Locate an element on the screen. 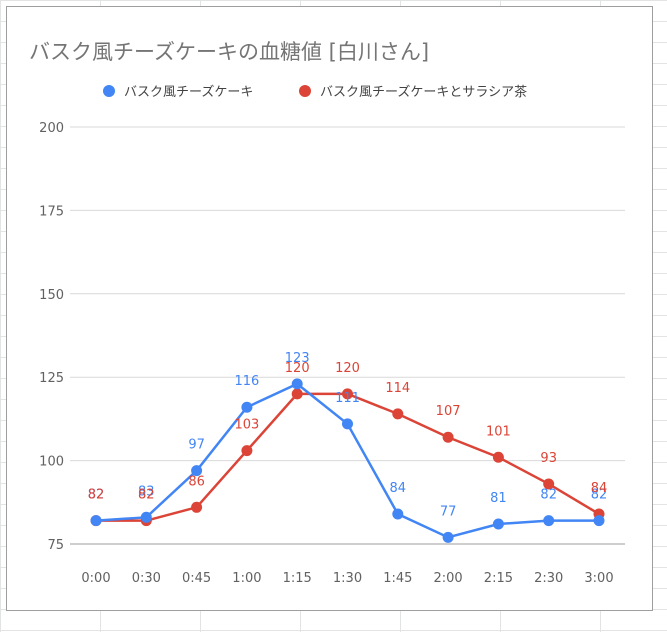 The height and width of the screenshot is (632, 667). data-label: 107 is located at coordinates (448, 411).